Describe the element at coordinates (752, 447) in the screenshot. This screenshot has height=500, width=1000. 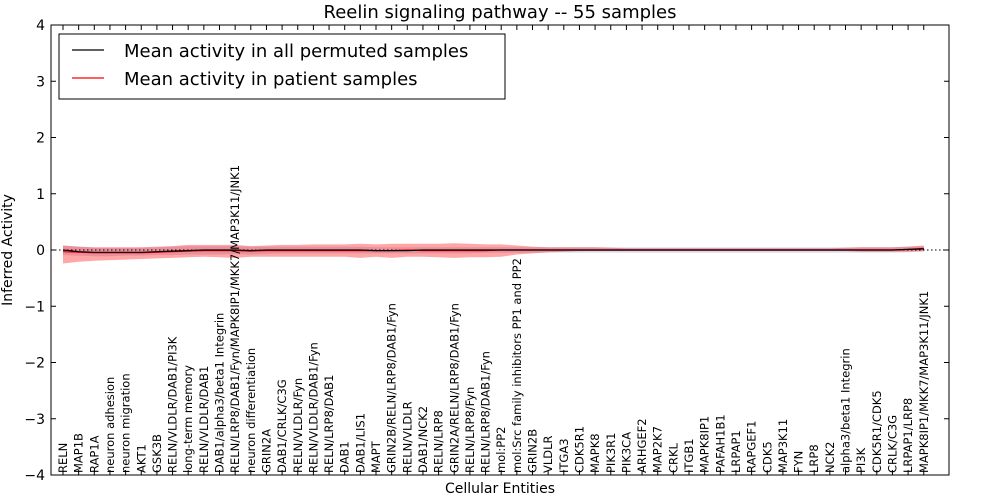
I see `category-label: RAPGEF1` at that location.